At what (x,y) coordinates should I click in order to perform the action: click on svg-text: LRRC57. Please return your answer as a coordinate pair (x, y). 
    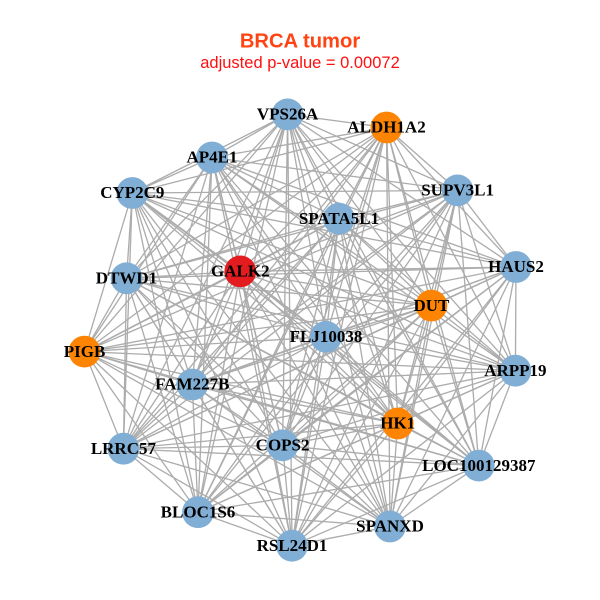
    Looking at the image, I should click on (124, 448).